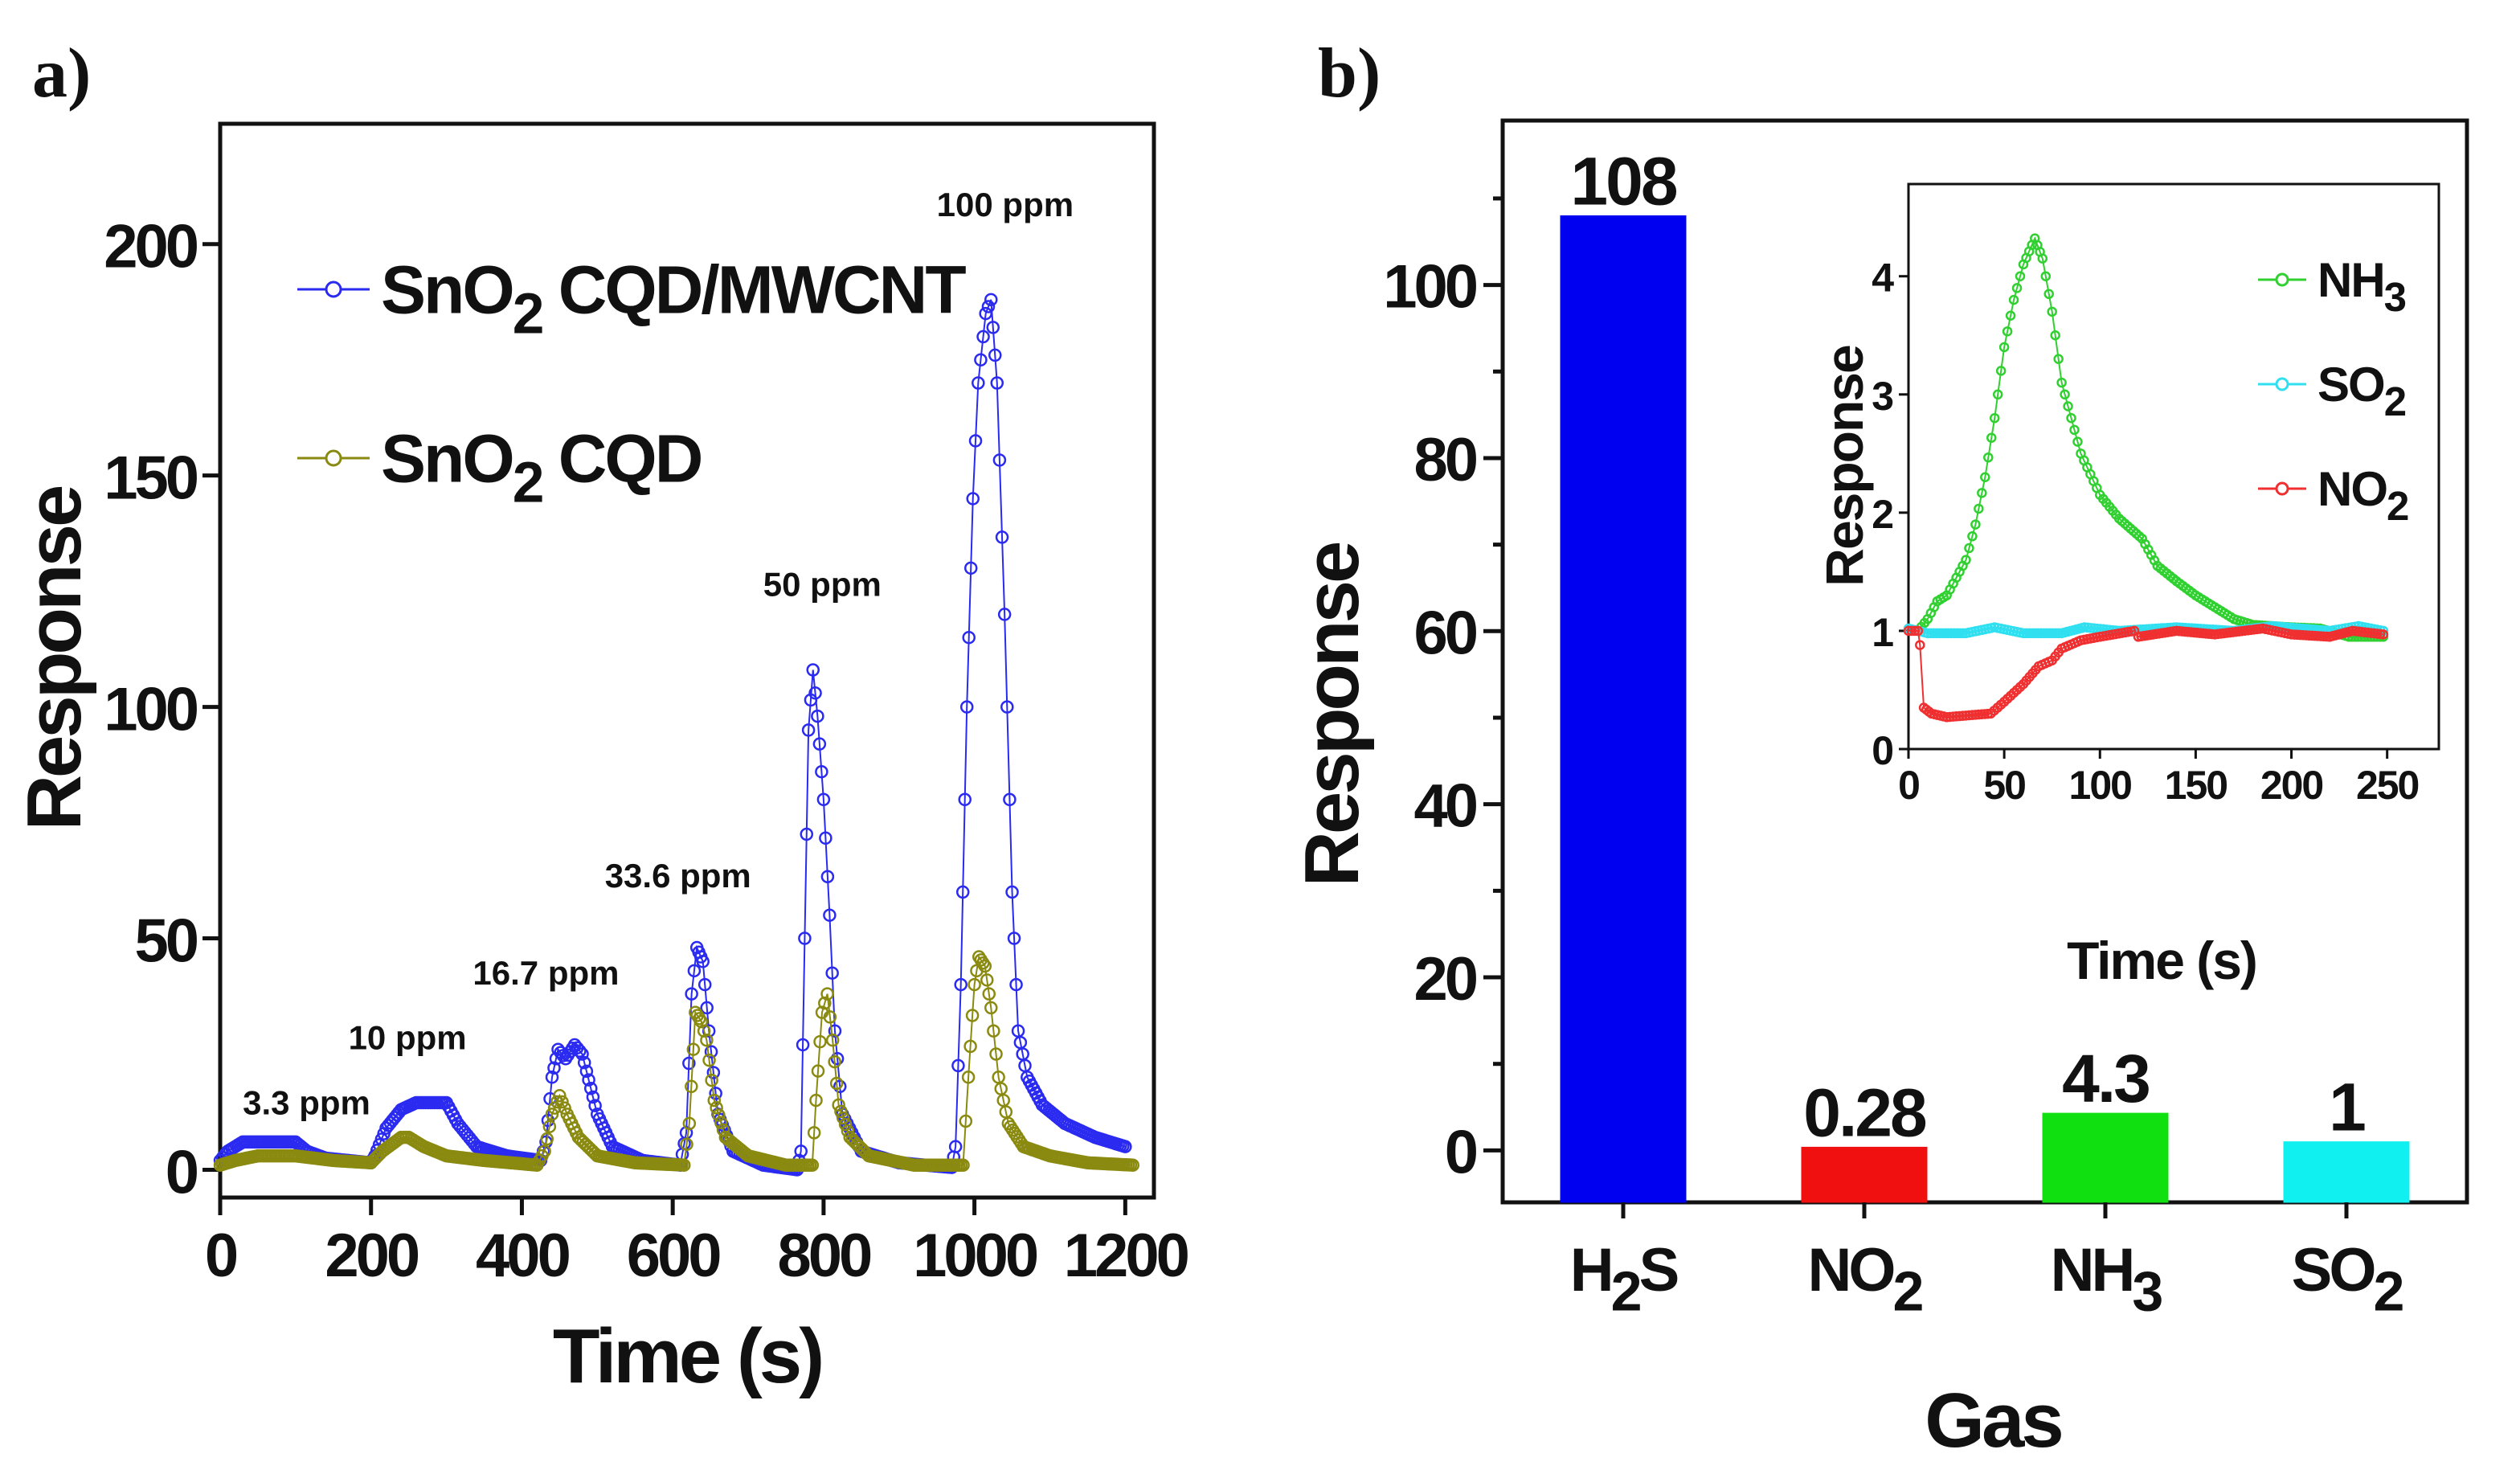 Image resolution: width=2520 pixels, height=1474 pixels. What do you see at coordinates (1882, 632) in the screenshot?
I see `y-tick-label: 1` at bounding box center [1882, 632].